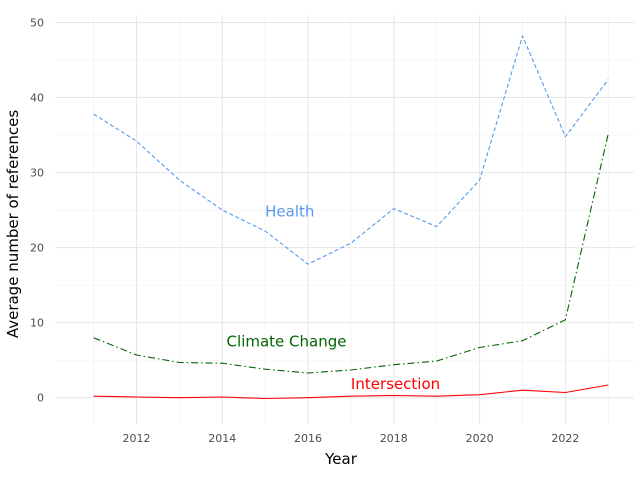 This screenshot has height=480, width=640. Describe the element at coordinates (37, 248) in the screenshot. I see `y-tick-label: 20` at that location.